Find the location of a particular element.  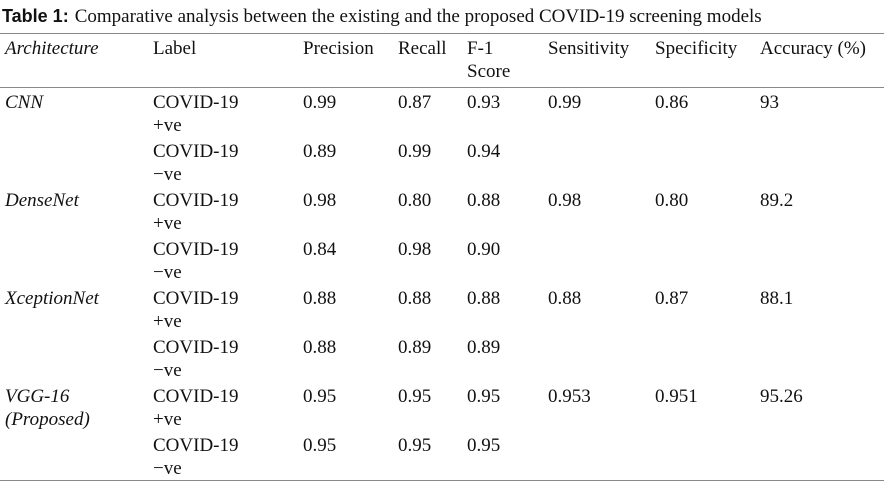

column-header: Sensitivity is located at coordinates (596, 60).